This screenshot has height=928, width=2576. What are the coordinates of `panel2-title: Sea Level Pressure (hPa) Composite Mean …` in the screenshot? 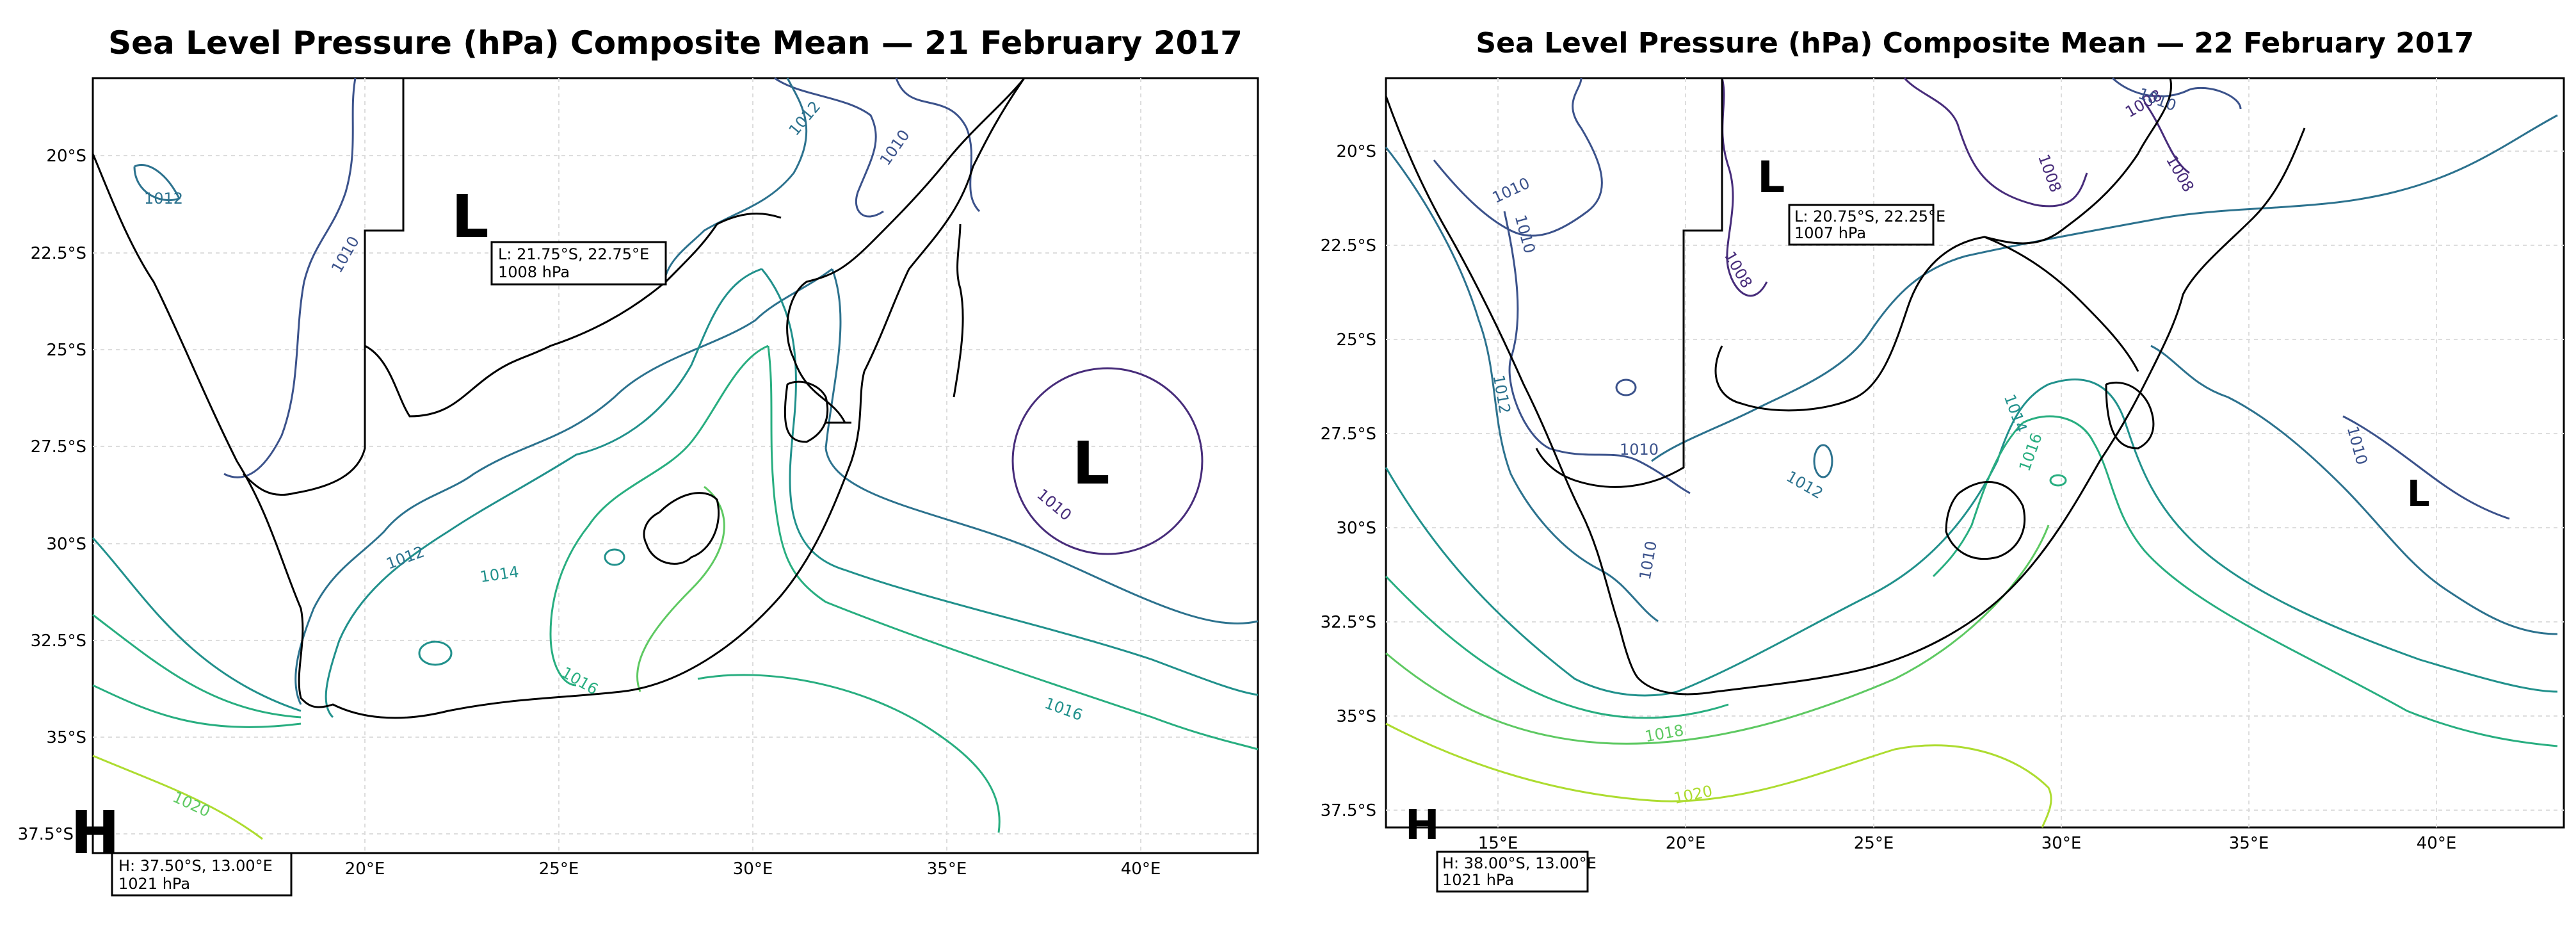 It's located at (1975, 43).